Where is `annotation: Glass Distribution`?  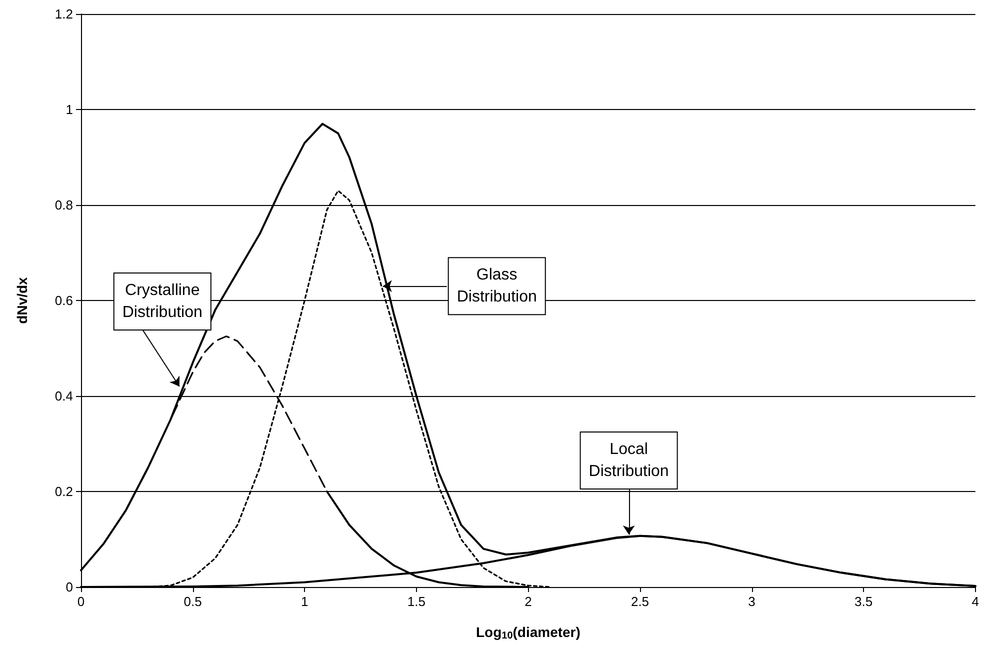
annotation: Glass Distribution is located at coordinates (496, 286).